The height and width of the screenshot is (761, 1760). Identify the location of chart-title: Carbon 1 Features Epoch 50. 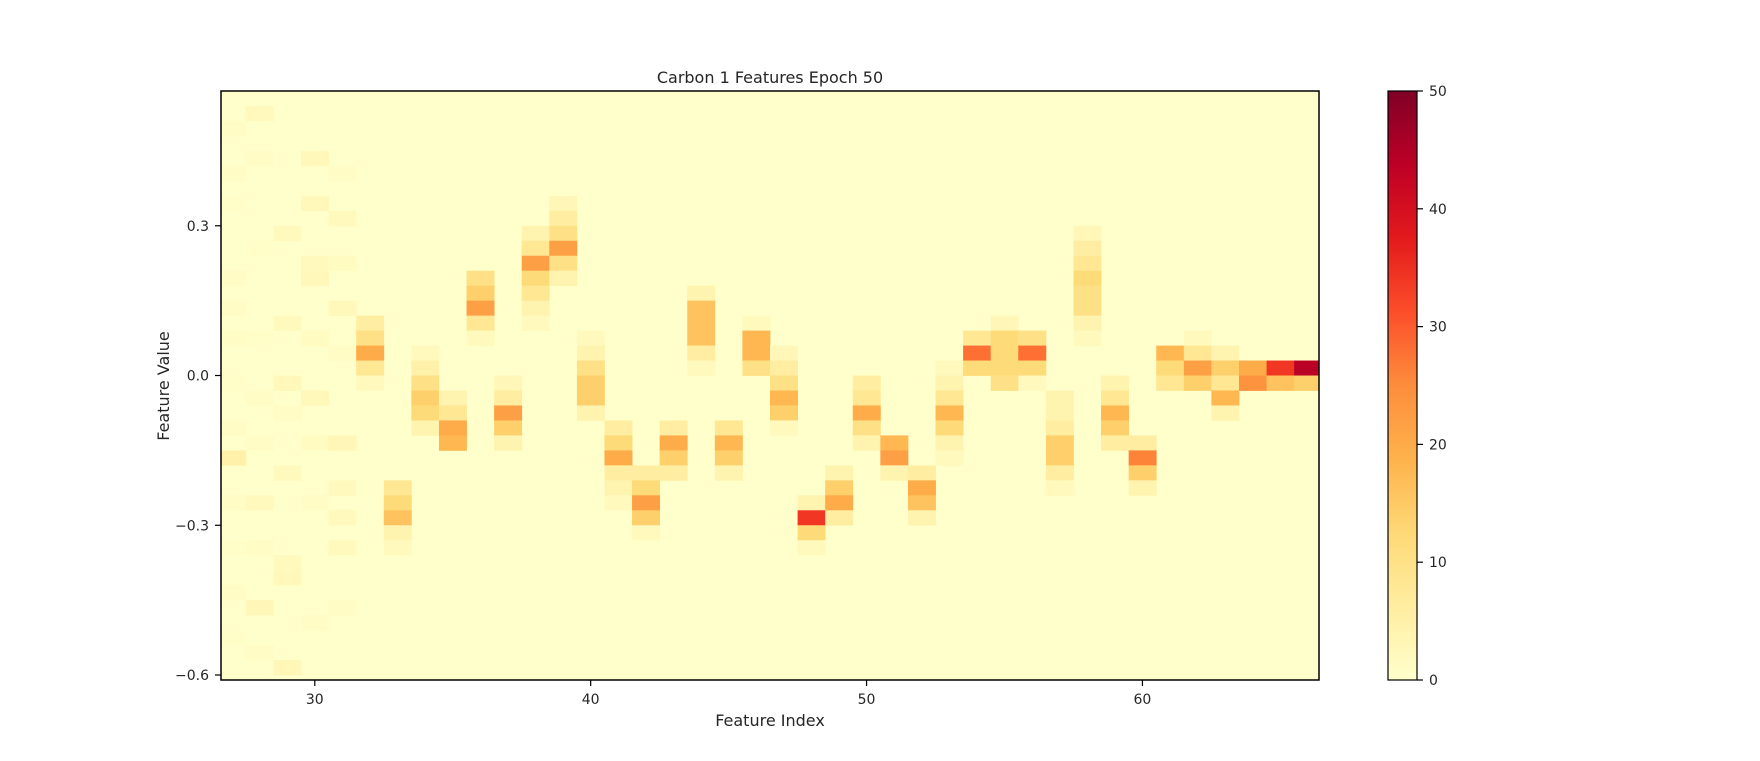
(770, 77).